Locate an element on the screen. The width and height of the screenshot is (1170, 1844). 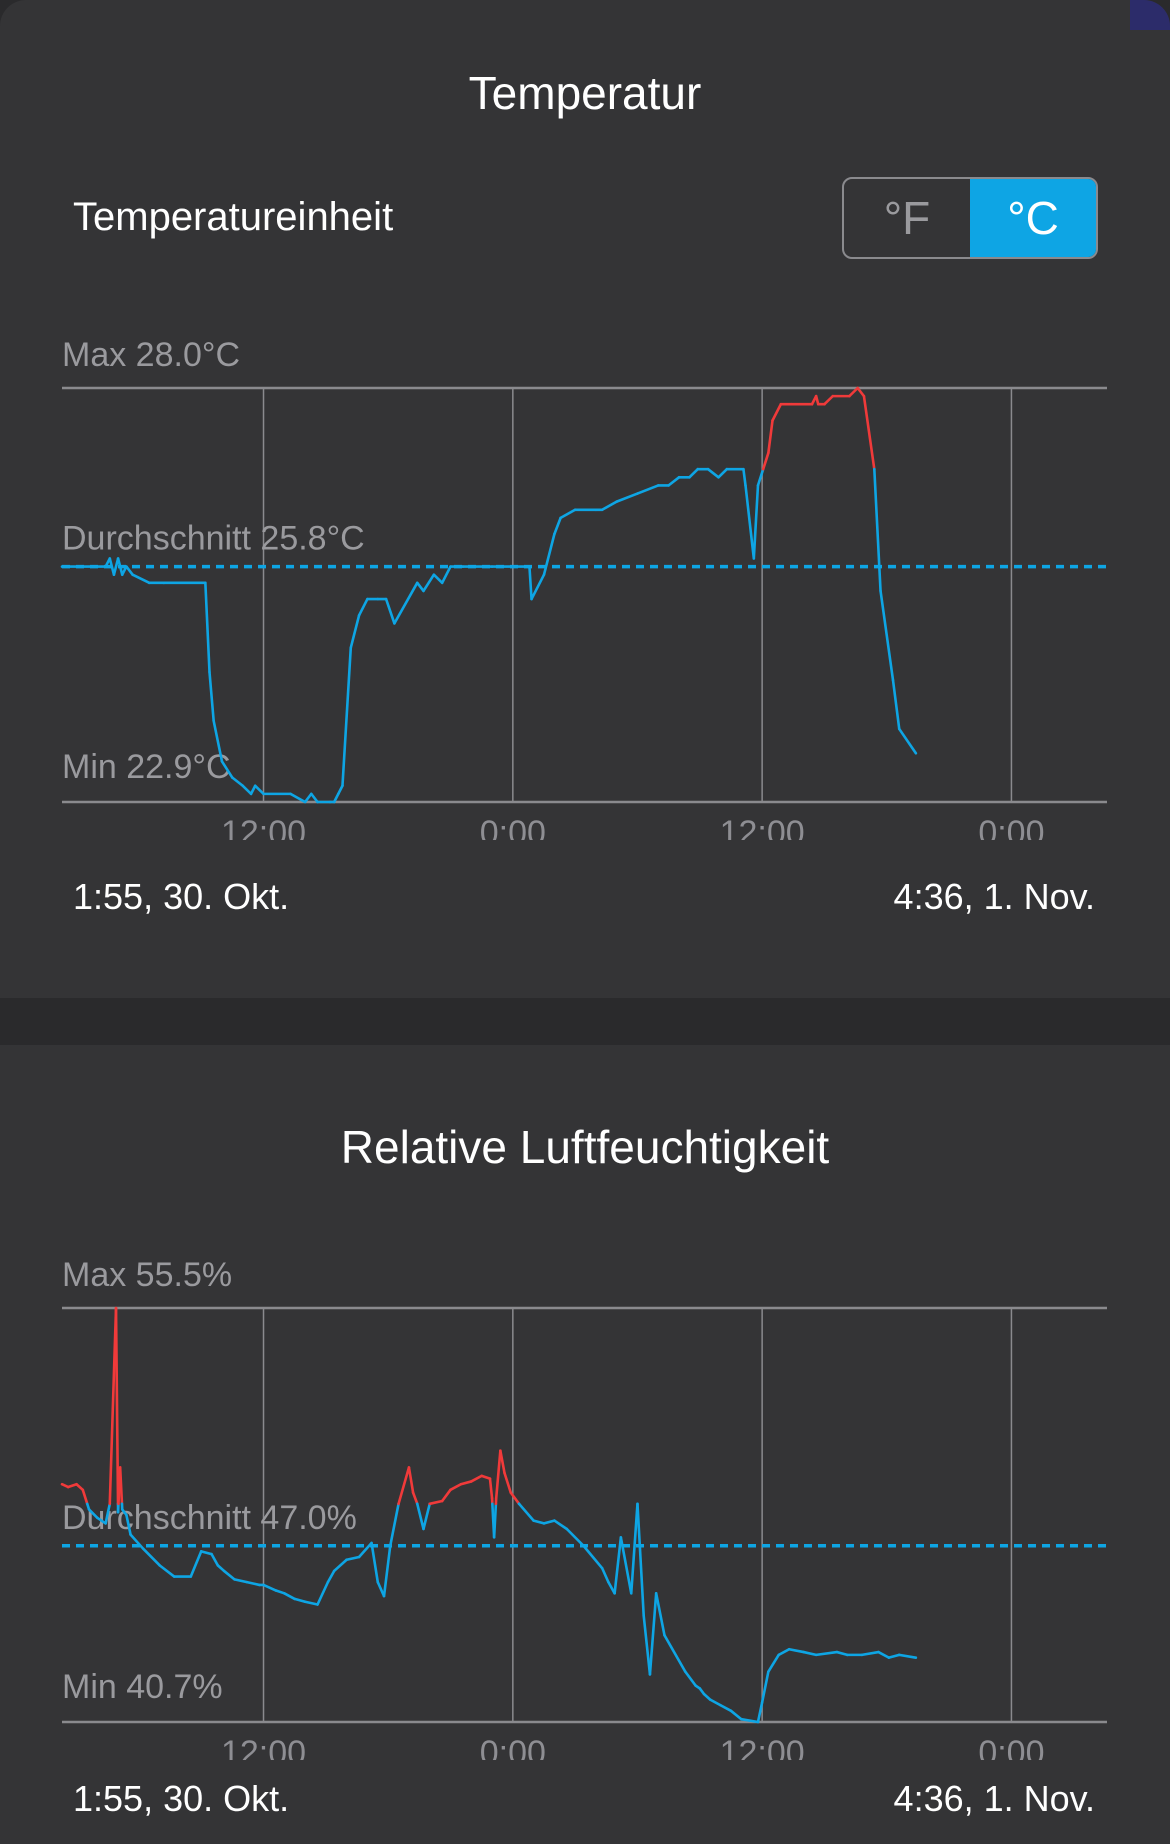
temperature-max-label: Max 28.0°C is located at coordinates (151, 355).